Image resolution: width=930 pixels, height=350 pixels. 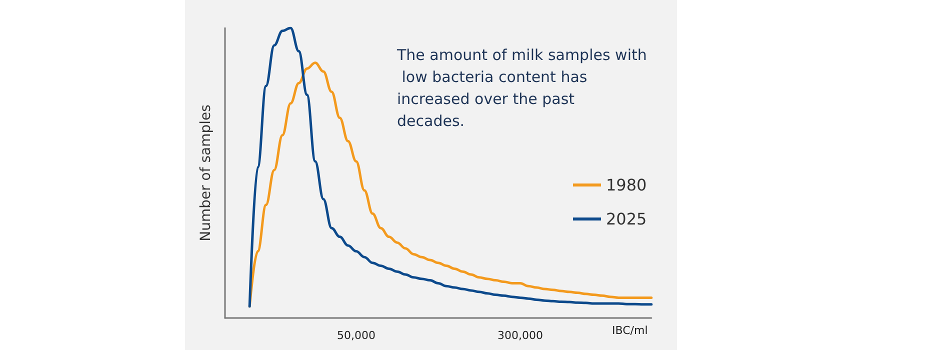 I want to click on legend-label: 2025, so click(x=626, y=219).